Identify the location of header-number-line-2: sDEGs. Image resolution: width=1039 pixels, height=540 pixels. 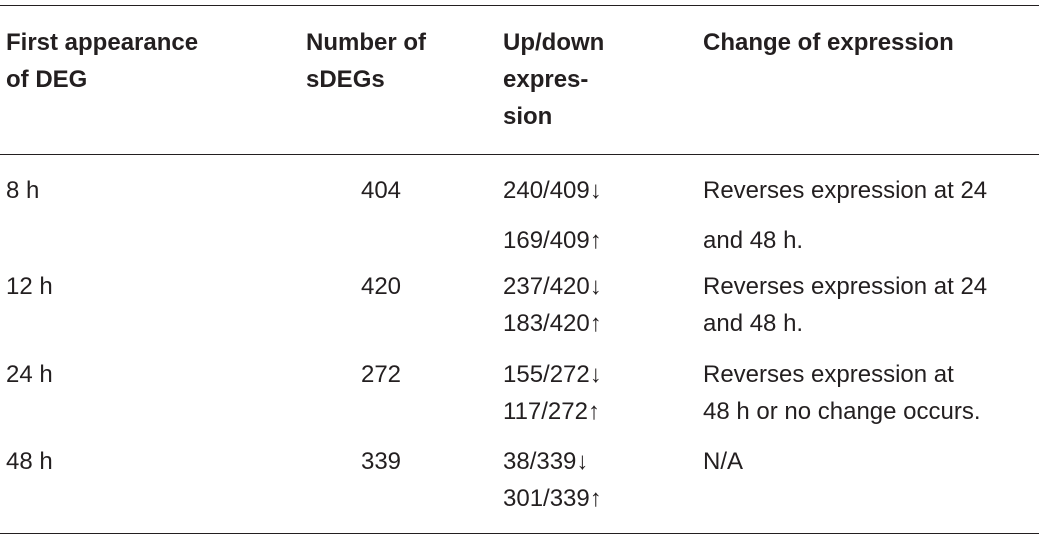
(345, 79).